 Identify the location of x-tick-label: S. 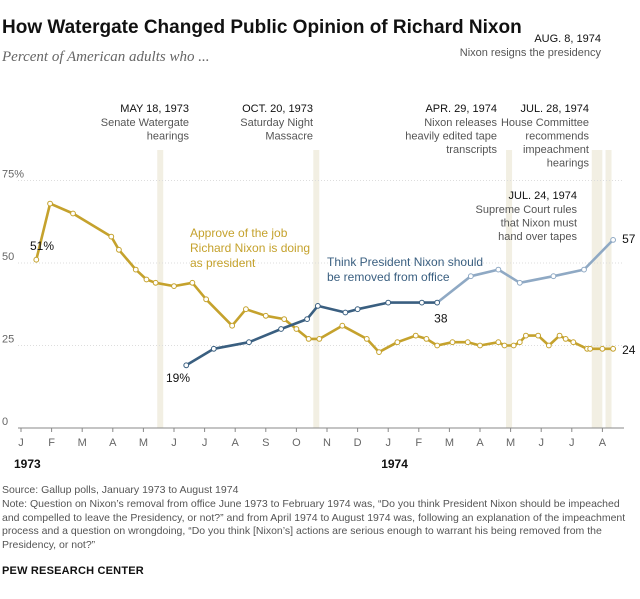
(265, 443).